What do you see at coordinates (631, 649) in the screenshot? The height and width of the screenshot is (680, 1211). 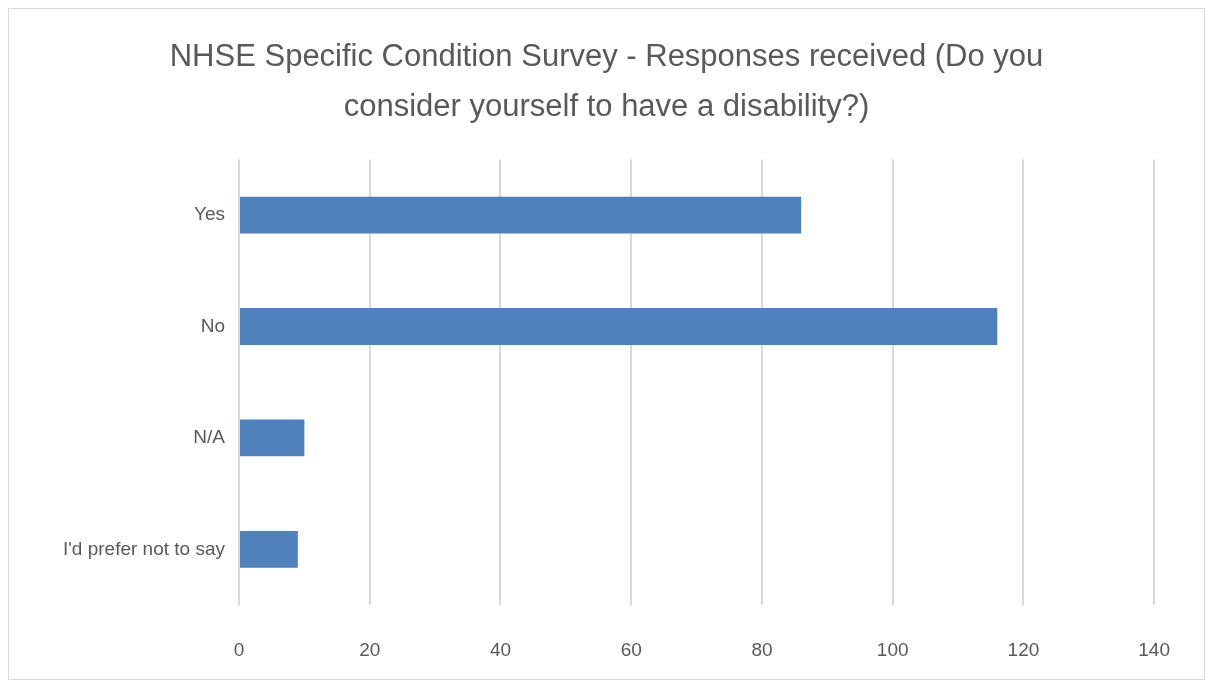 I see `x-tick-label: 60` at bounding box center [631, 649].